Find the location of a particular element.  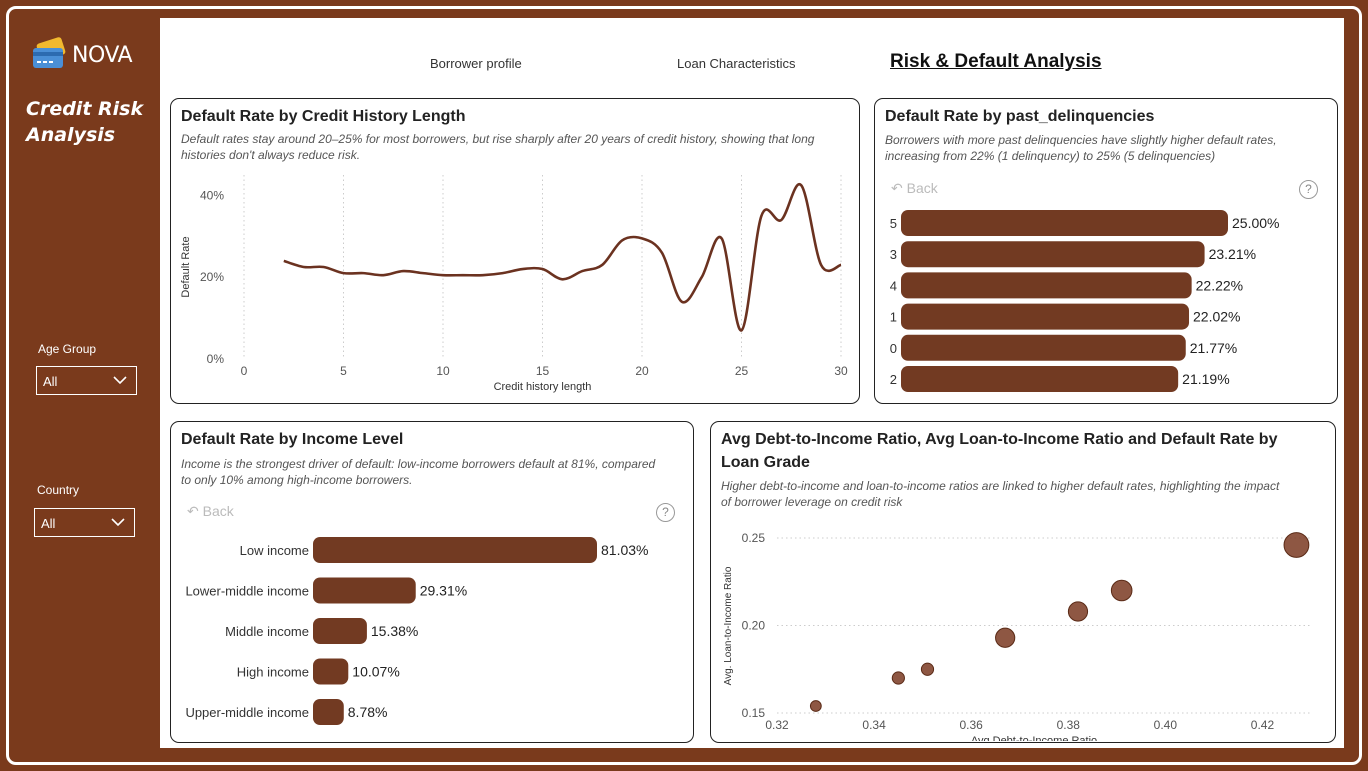

x-tick-label: 30 is located at coordinates (841, 371).